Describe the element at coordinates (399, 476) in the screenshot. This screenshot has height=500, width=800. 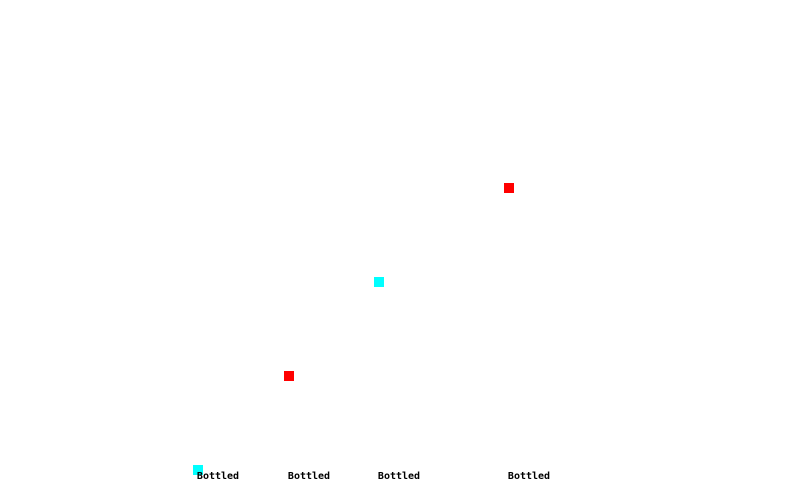
I see `x-tick-label-3: Bottled` at that location.